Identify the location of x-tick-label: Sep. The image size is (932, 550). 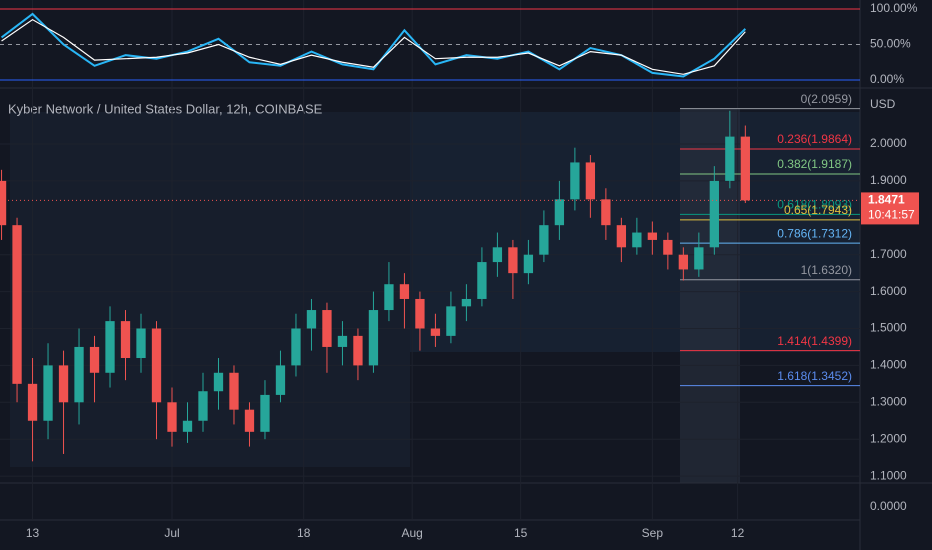
(653, 533).